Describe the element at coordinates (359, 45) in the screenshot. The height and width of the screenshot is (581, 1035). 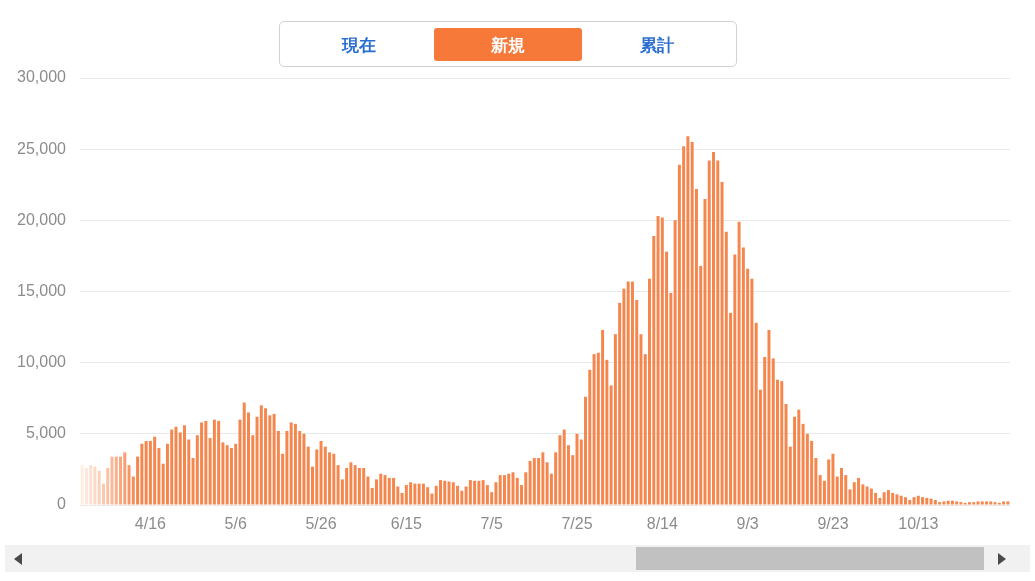
I see `tab-label: 現在` at that location.